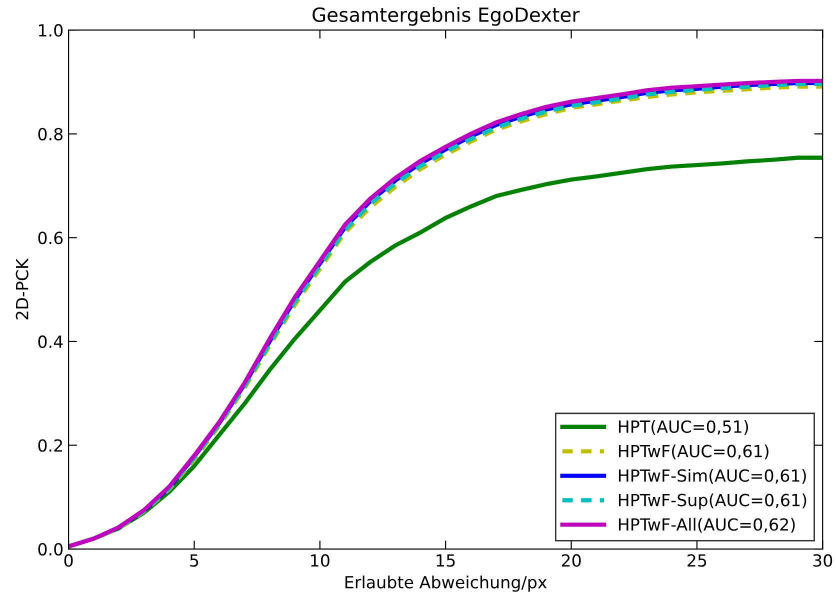  I want to click on y-axis-title: 2D-PCK, so click(22, 289).